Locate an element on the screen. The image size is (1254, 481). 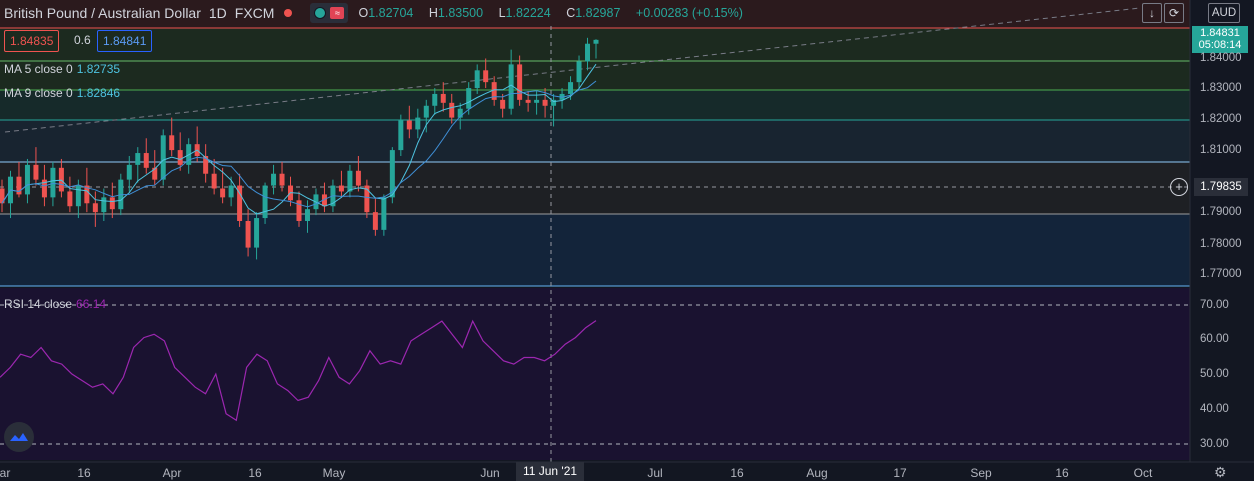
crosshair-plus-icon: + is located at coordinates (1179, 187).